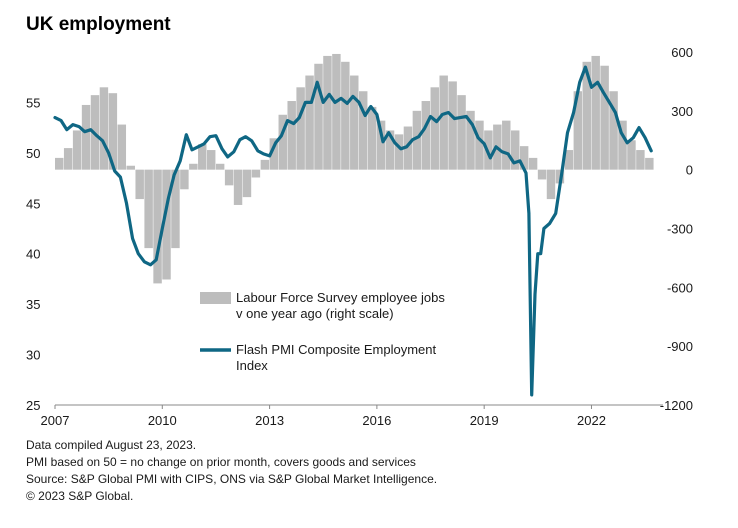  I want to click on y-left-tick-label: 25, so click(33, 405).